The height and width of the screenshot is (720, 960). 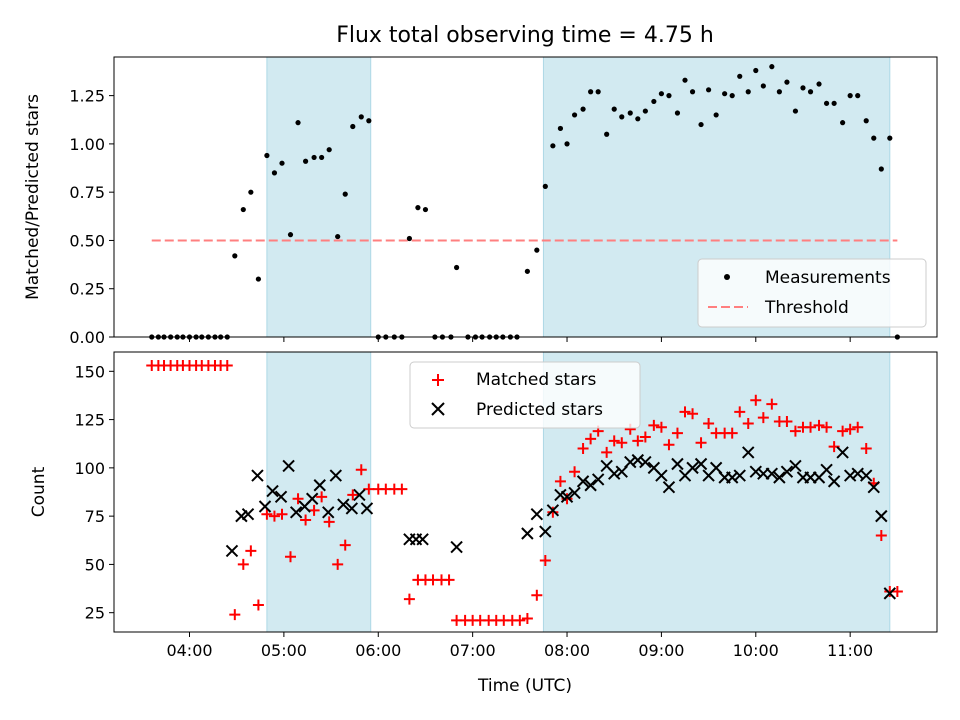 I want to click on x-tick-label: 05:00, so click(x=284, y=650).